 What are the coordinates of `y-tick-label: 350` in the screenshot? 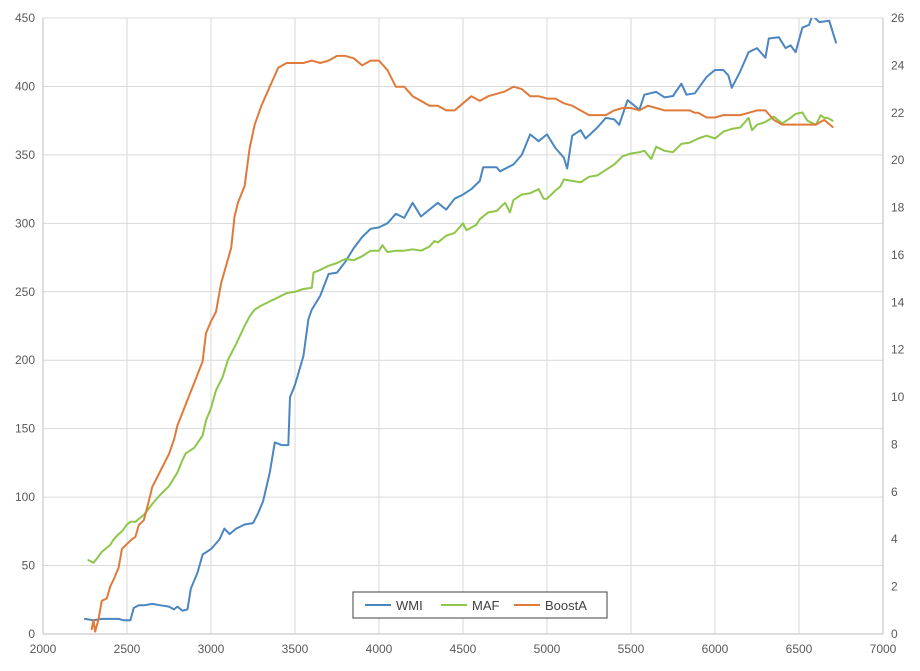 It's located at (25, 155).